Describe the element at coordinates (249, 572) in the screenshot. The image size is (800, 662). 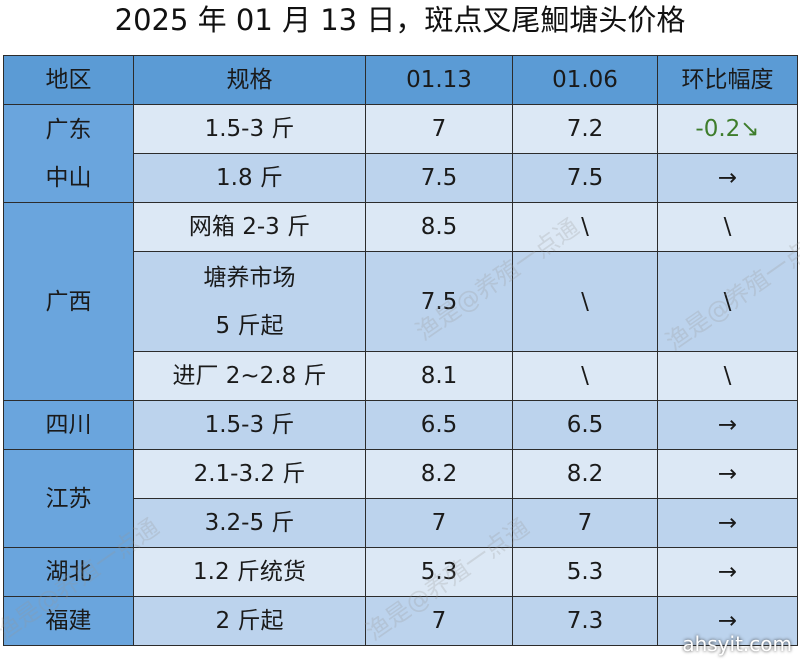
I see `cell: 1.2 斤统货` at that location.